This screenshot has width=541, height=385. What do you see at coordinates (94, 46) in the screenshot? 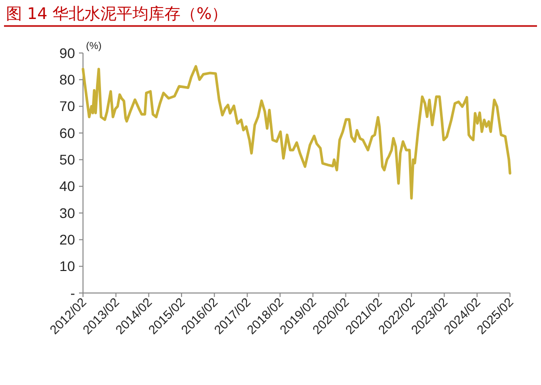
I see `y-axis-title: (%)` at bounding box center [94, 46].